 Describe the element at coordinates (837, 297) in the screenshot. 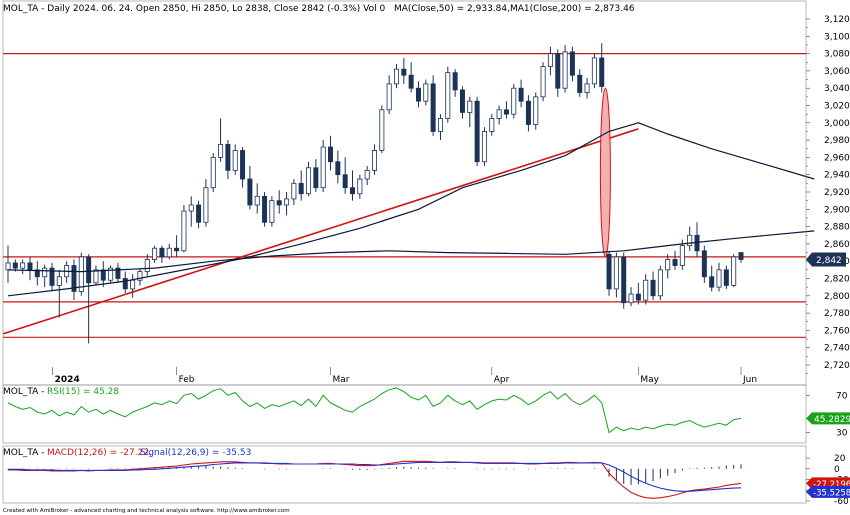

I see `price-tick-label: 2,800` at that location.